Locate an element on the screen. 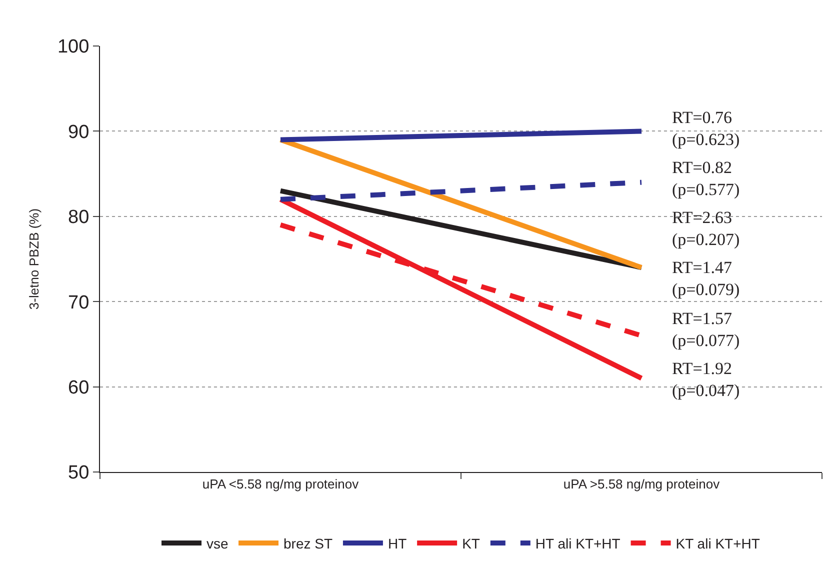 The height and width of the screenshot is (571, 835). y-tick-label: 60 is located at coordinates (79, 387).